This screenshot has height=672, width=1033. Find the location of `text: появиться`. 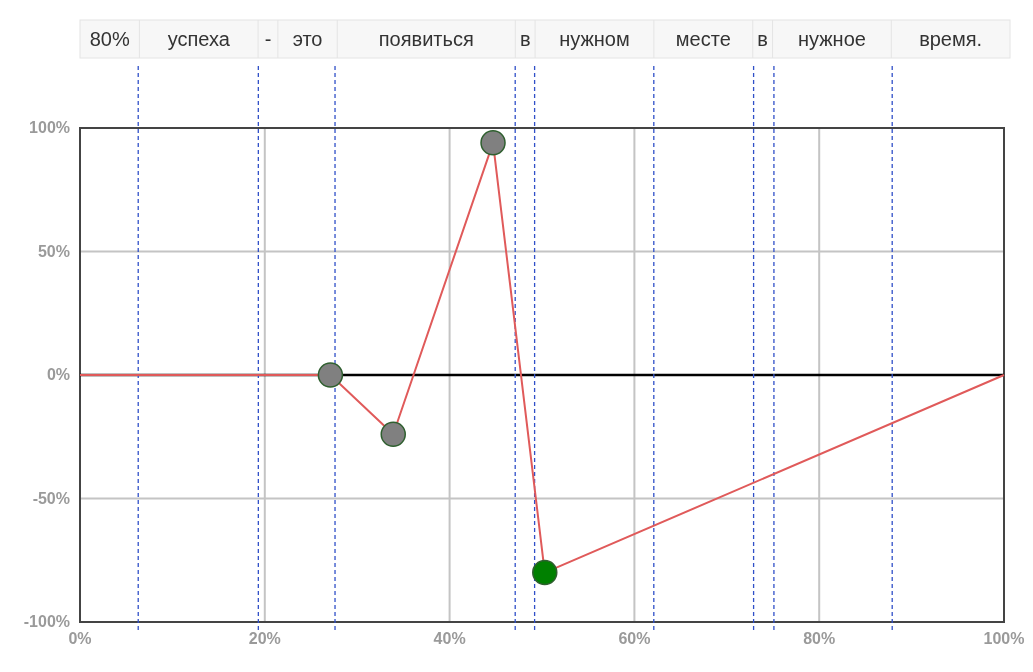

text: появиться is located at coordinates (426, 39).